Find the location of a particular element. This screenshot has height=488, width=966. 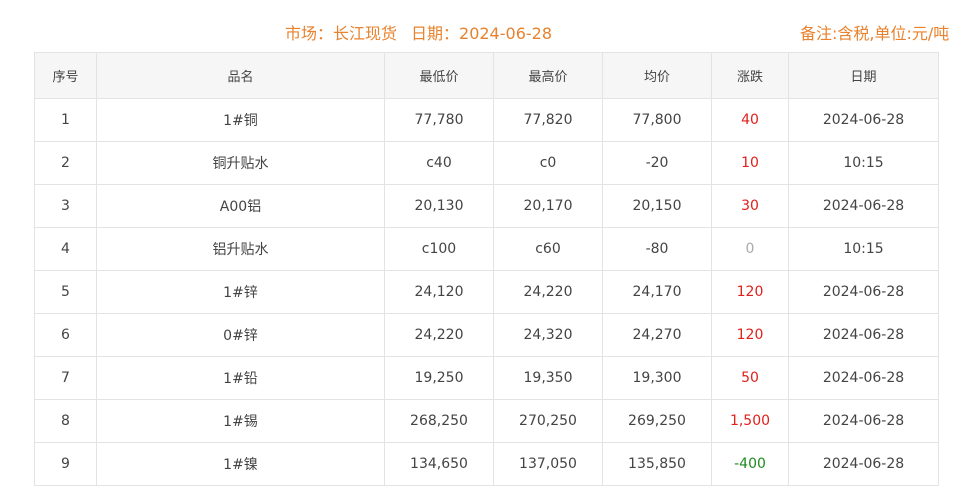

cell-low: c100 is located at coordinates (439, 249).